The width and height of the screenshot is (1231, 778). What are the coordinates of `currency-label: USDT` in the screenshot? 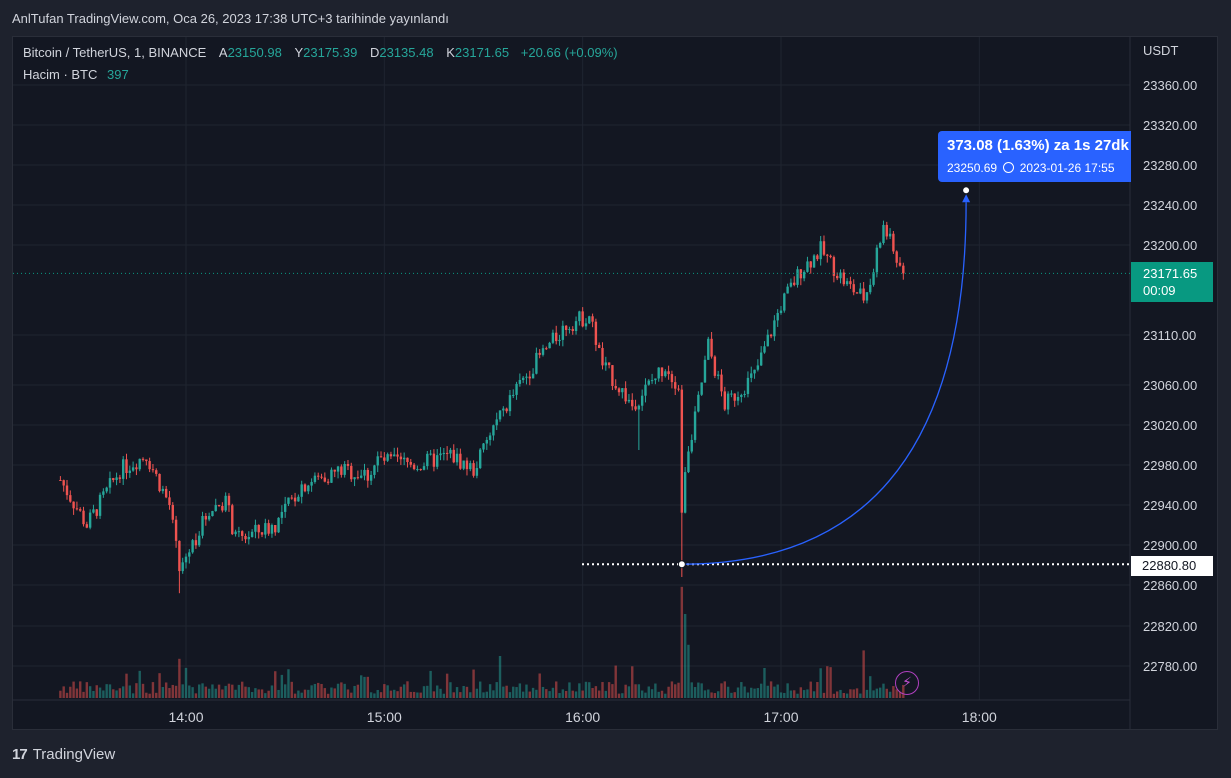 It's located at (1161, 50).